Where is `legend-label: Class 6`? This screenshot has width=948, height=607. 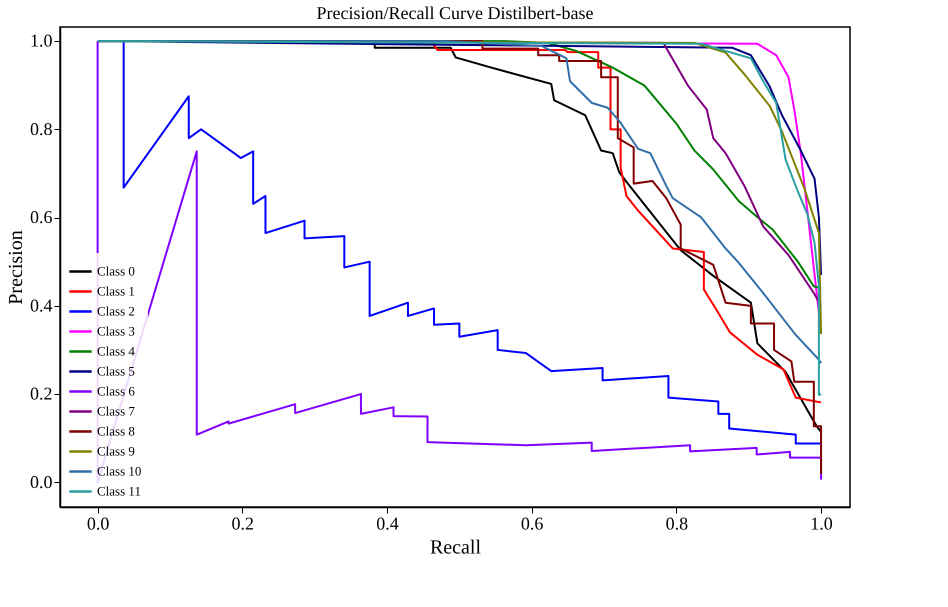
legend-label: Class 6 is located at coordinates (116, 391).